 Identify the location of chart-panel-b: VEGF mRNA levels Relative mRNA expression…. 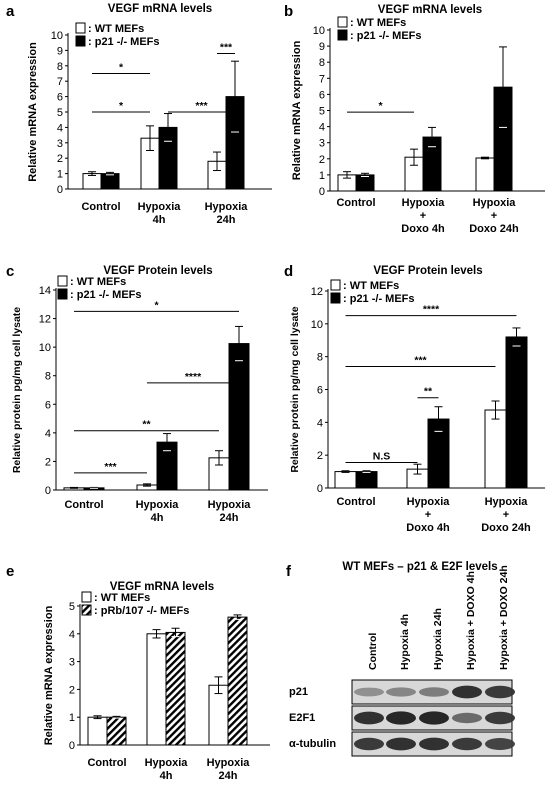
(418, 119).